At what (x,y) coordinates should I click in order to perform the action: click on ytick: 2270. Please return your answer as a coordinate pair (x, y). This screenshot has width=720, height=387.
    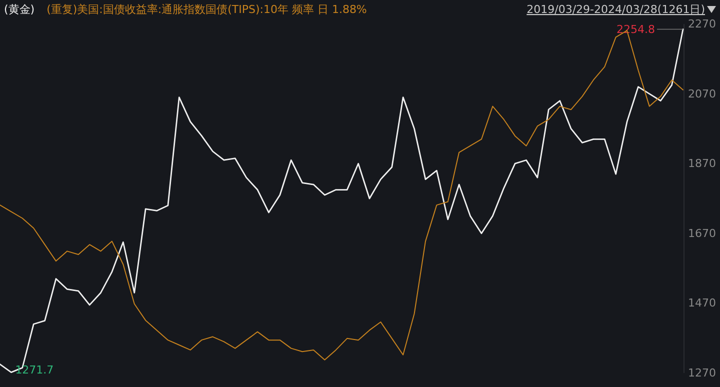
    Looking at the image, I should click on (702, 24).